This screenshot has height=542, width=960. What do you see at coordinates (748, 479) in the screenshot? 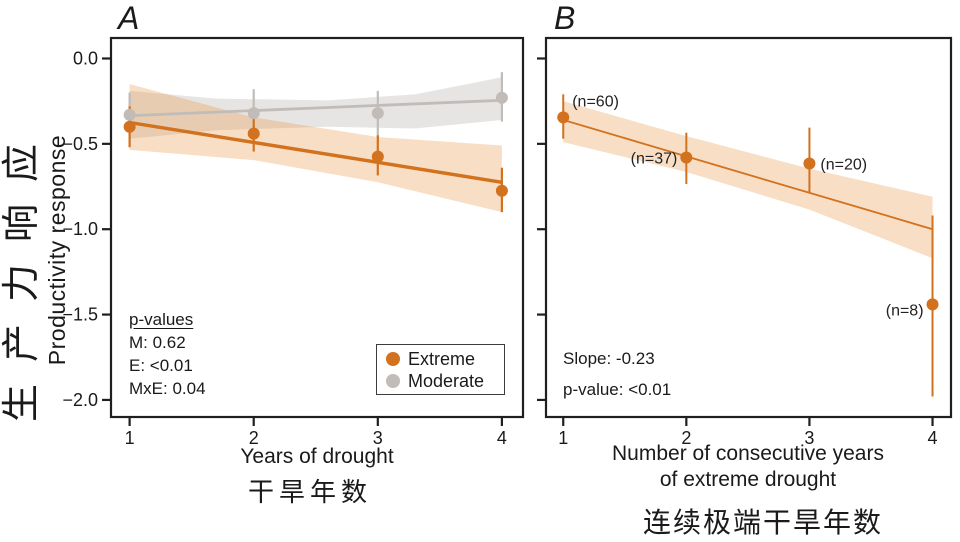
I see `panel-b-xlabel-line2: of extreme drought` at bounding box center [748, 479].